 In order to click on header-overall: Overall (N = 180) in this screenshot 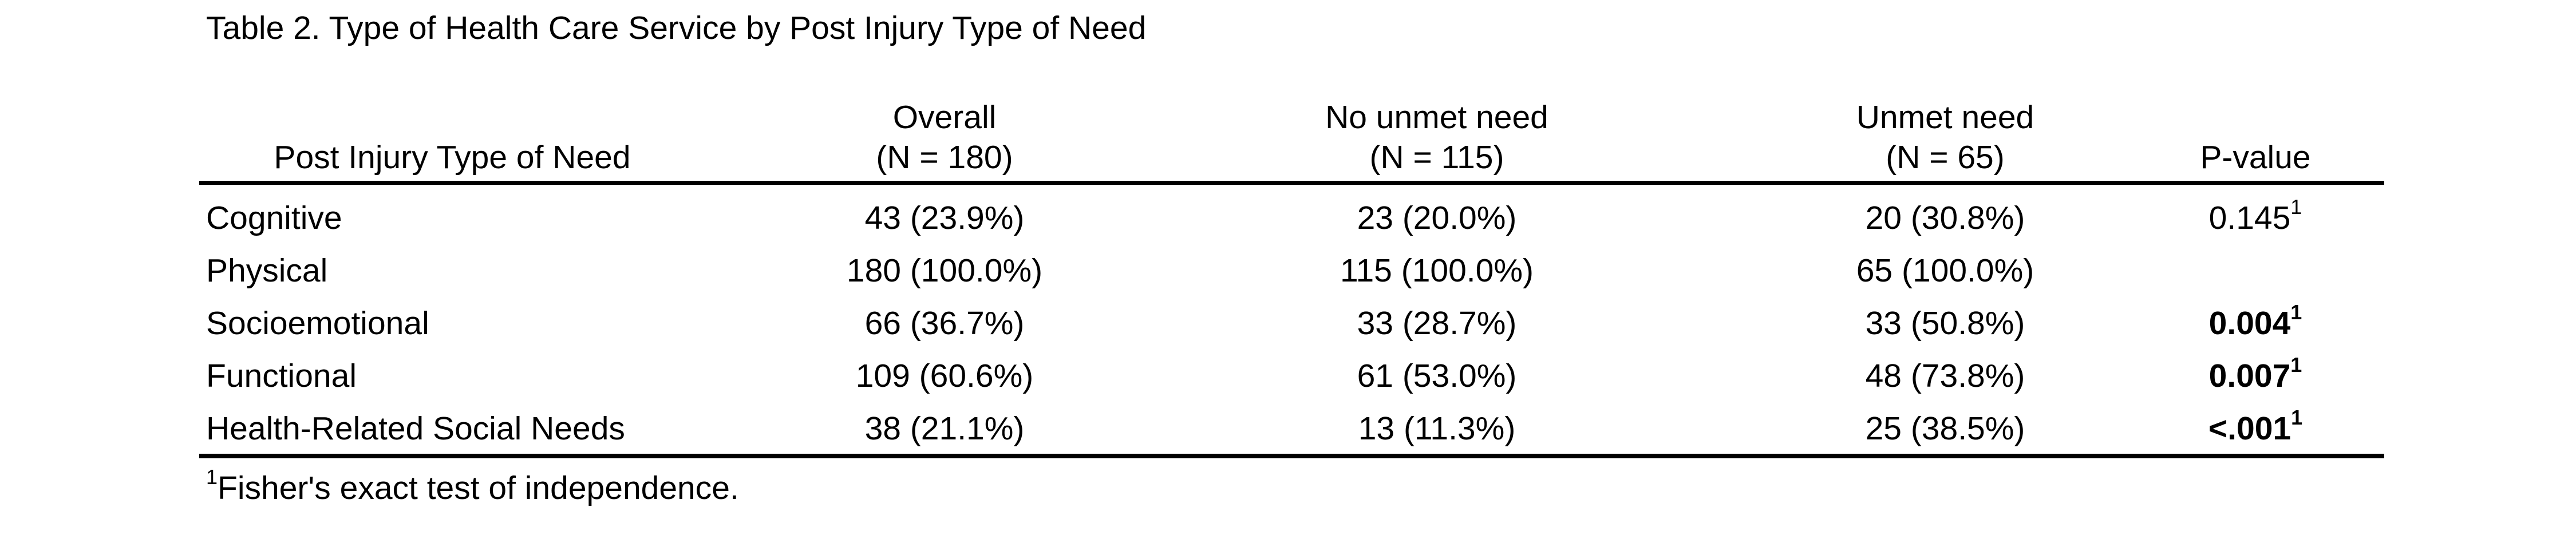, I will do `click(944, 137)`.